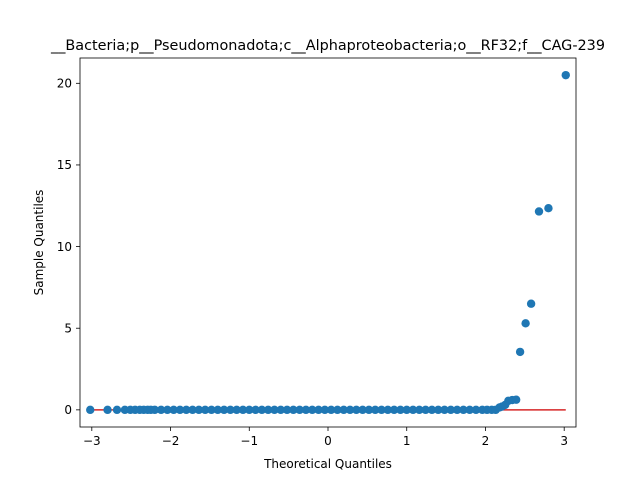 This screenshot has width=640, height=480. What do you see at coordinates (68, 329) in the screenshot?
I see `y-tick-label: 5` at bounding box center [68, 329].